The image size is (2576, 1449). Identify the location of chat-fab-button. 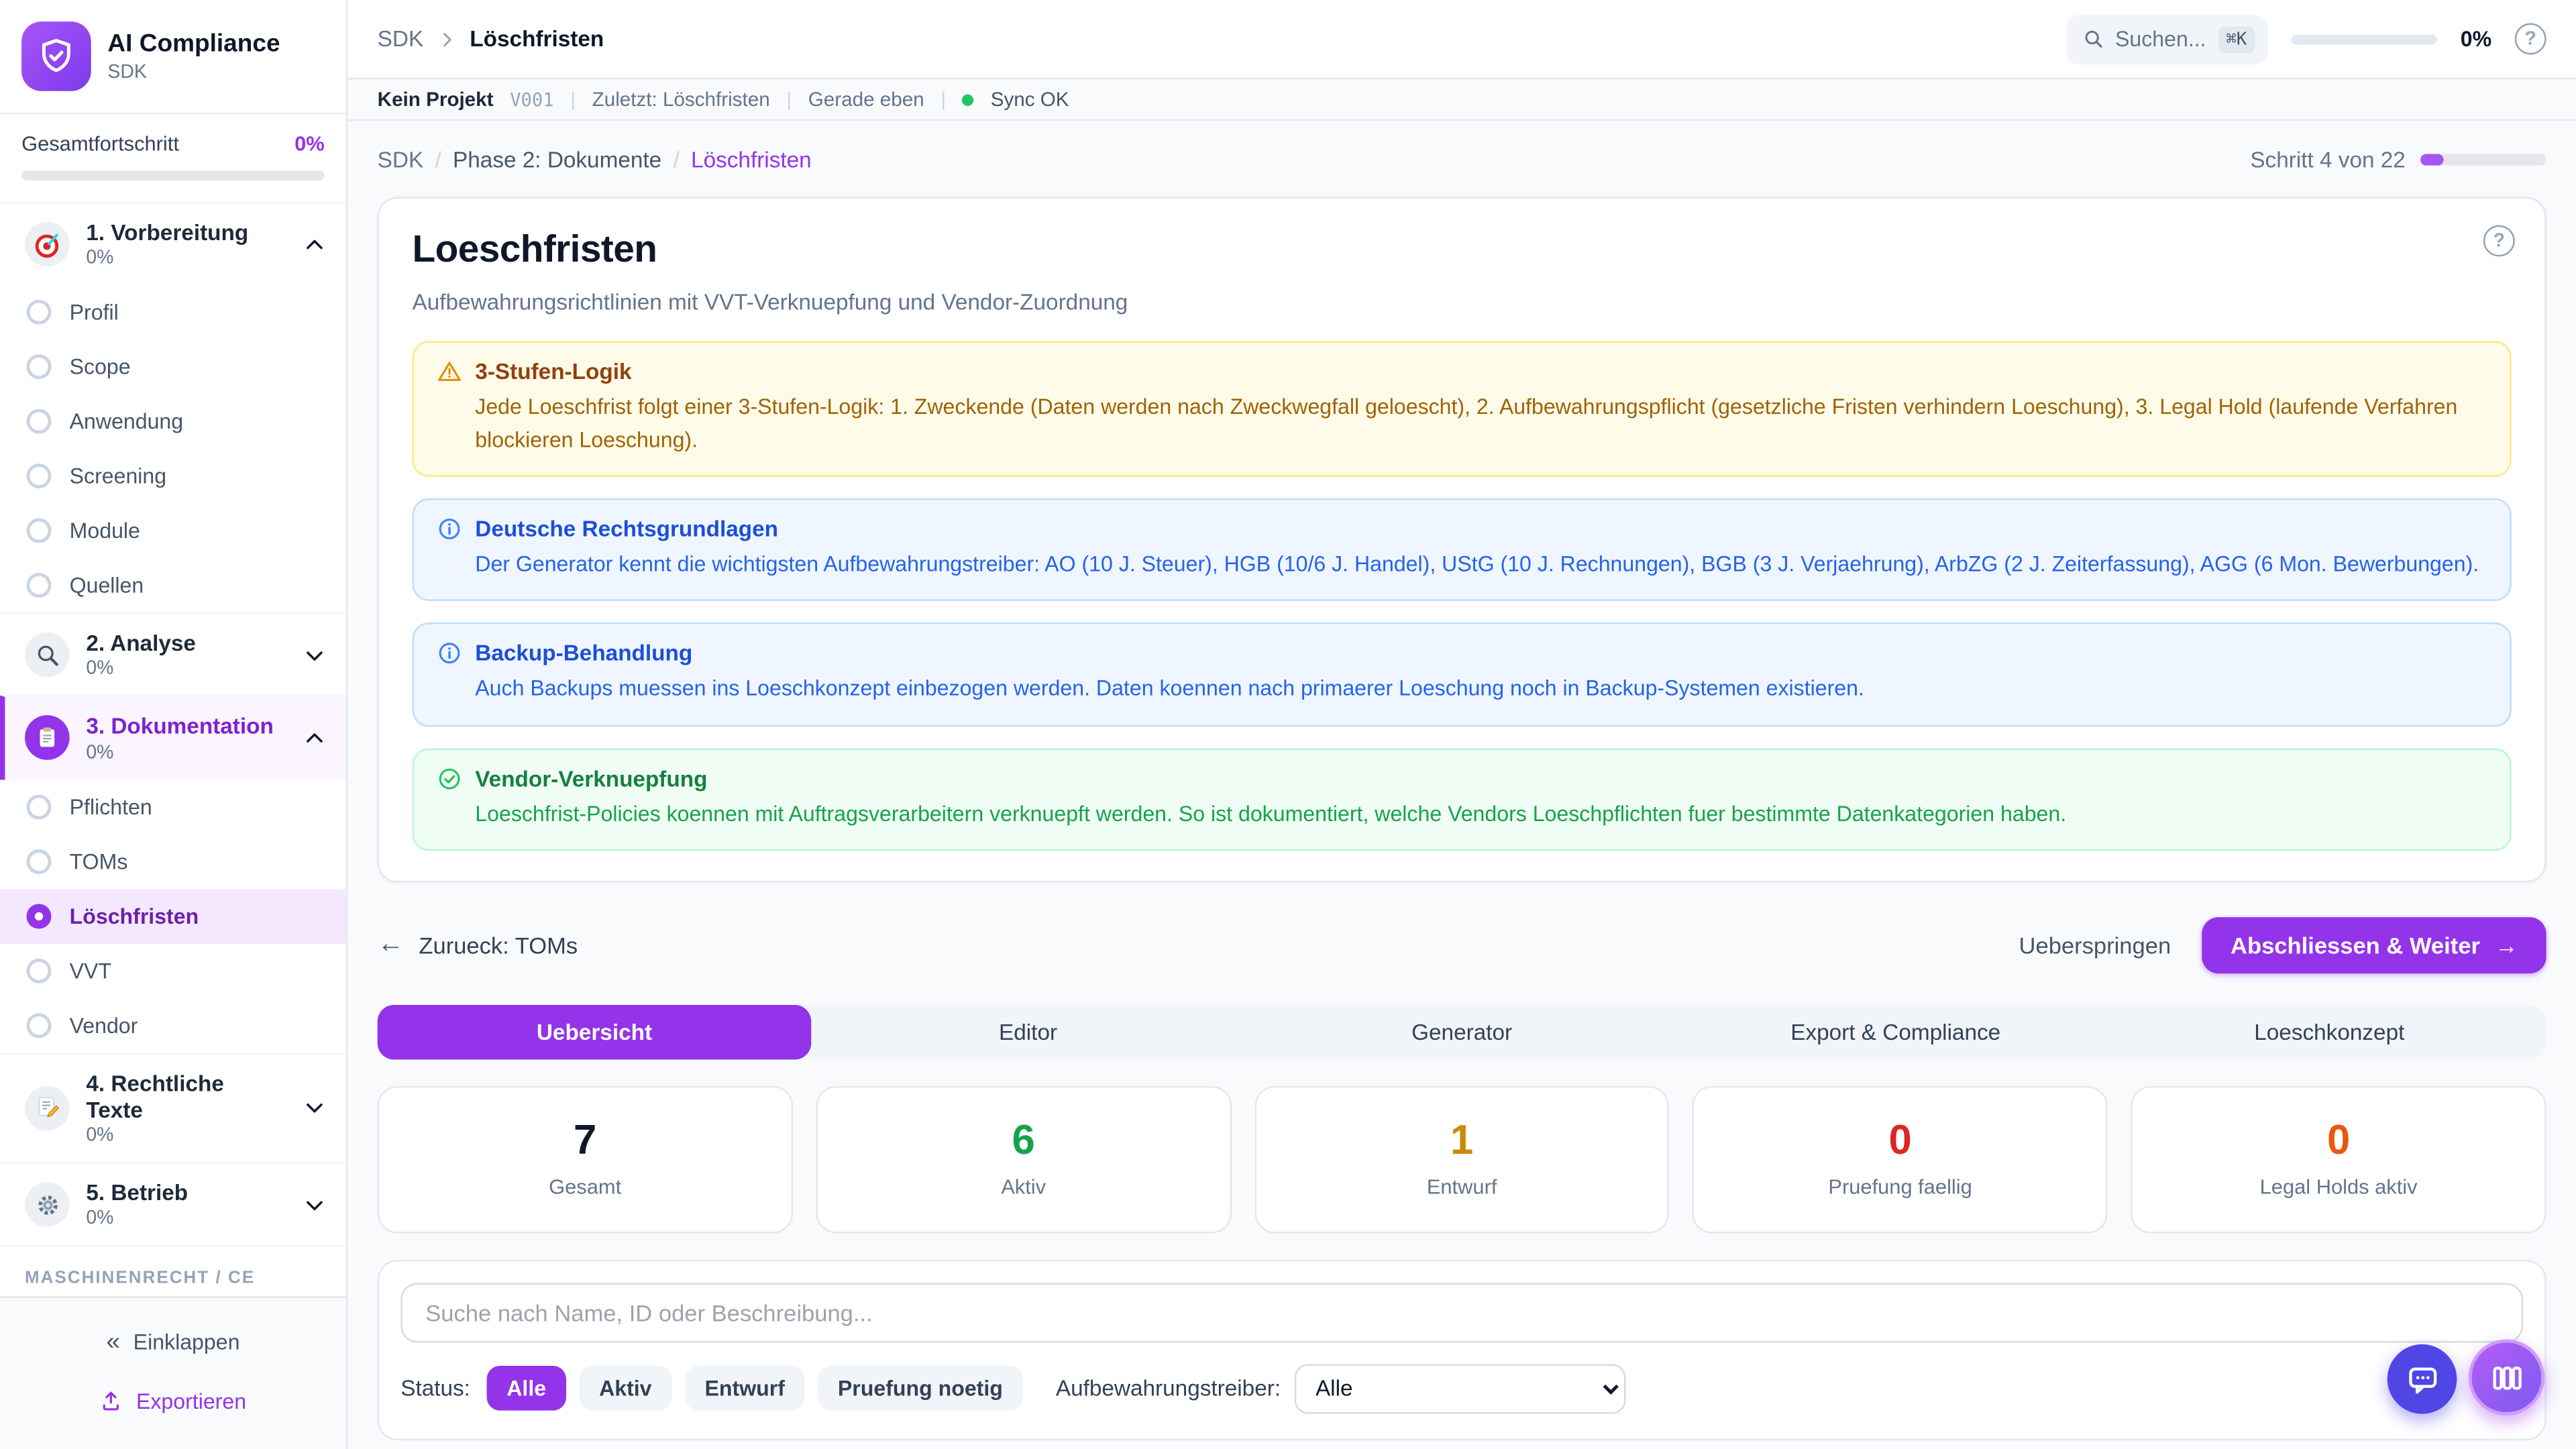
(2422, 1379).